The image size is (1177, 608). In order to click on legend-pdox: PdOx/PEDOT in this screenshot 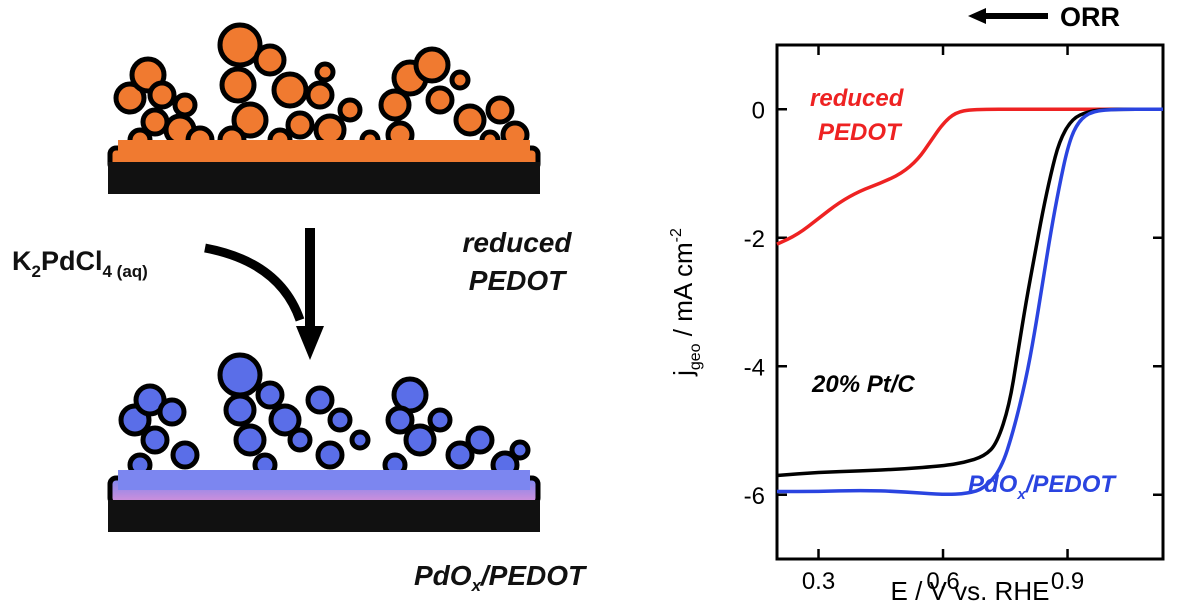, I will do `click(1042, 487)`.